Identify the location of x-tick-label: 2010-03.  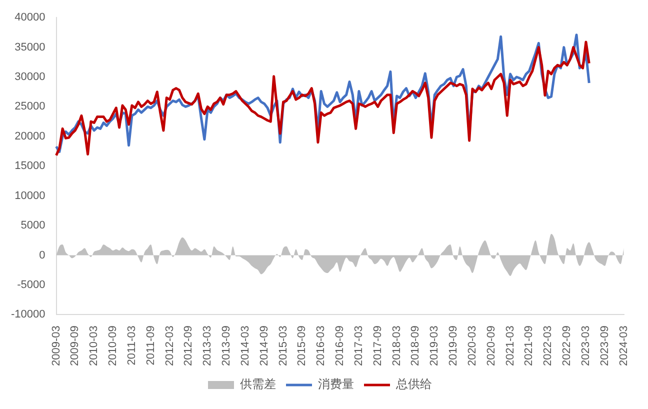
(94, 346).